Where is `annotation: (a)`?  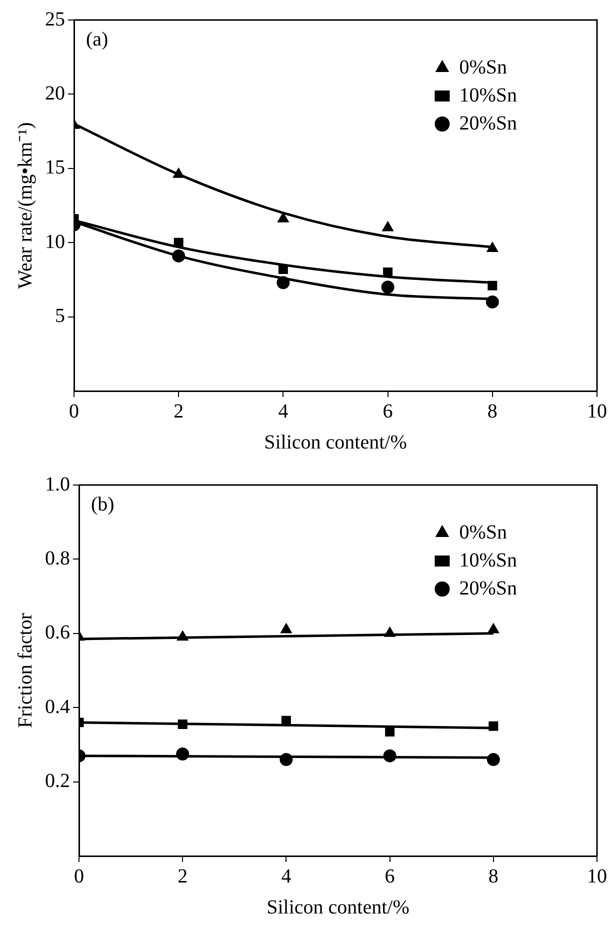
annotation: (a) is located at coordinates (97, 39).